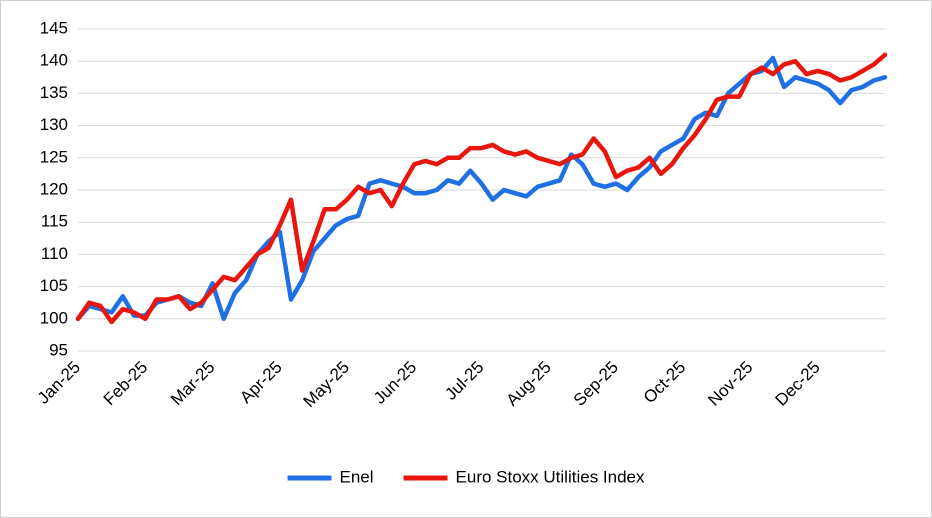 The width and height of the screenshot is (932, 518). I want to click on y-tick-label: 130, so click(54, 124).